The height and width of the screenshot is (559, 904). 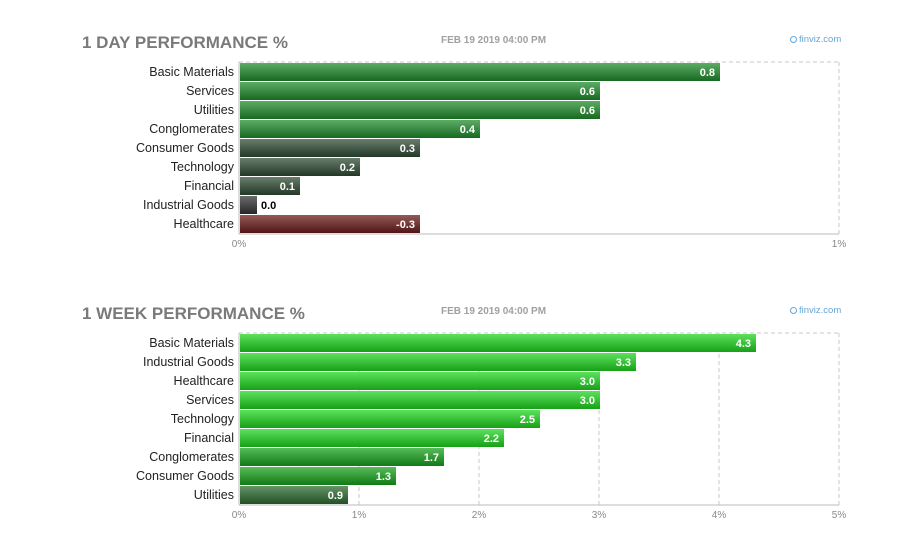 What do you see at coordinates (287, 187) in the screenshot?
I see `value-label: 0.1` at bounding box center [287, 187].